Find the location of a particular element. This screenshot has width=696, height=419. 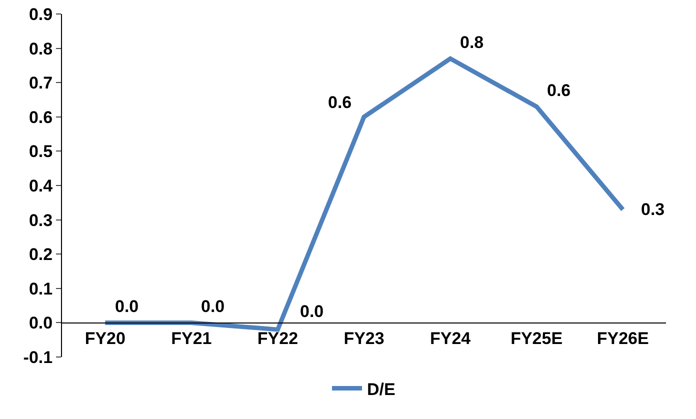

y-tick-label: 0.7 is located at coordinates (40, 83).